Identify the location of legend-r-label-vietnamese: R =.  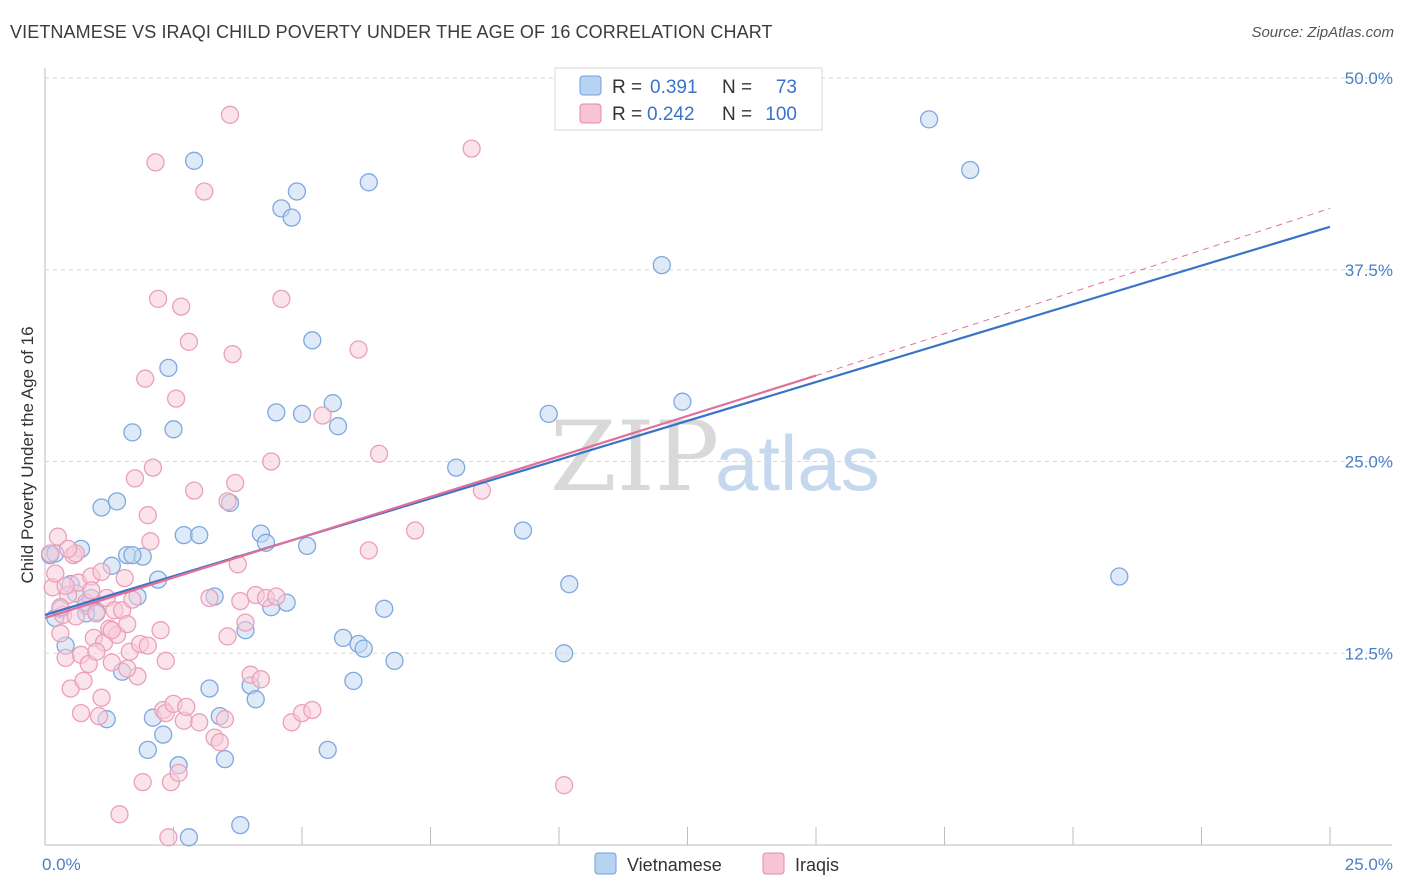
(627, 87).